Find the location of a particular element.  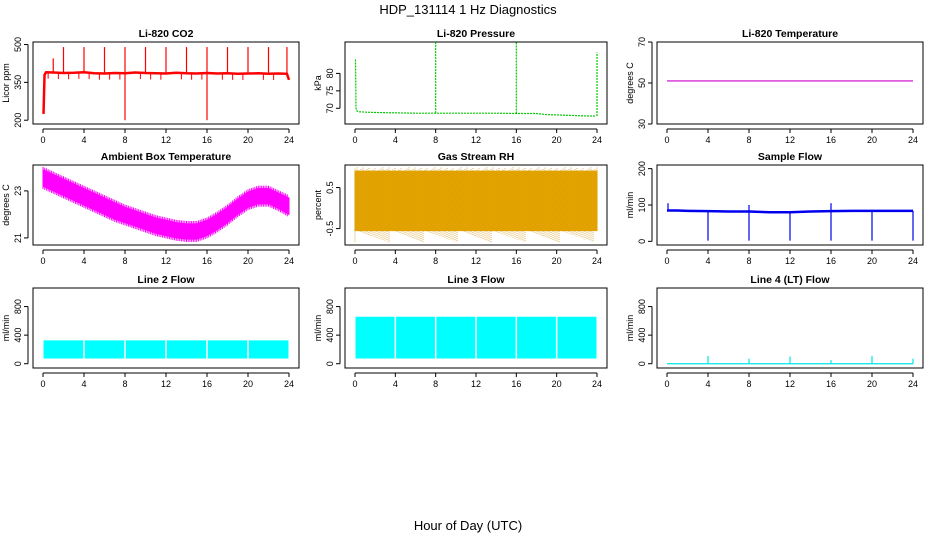

panel-title: Gas Stream RH is located at coordinates (476, 157).